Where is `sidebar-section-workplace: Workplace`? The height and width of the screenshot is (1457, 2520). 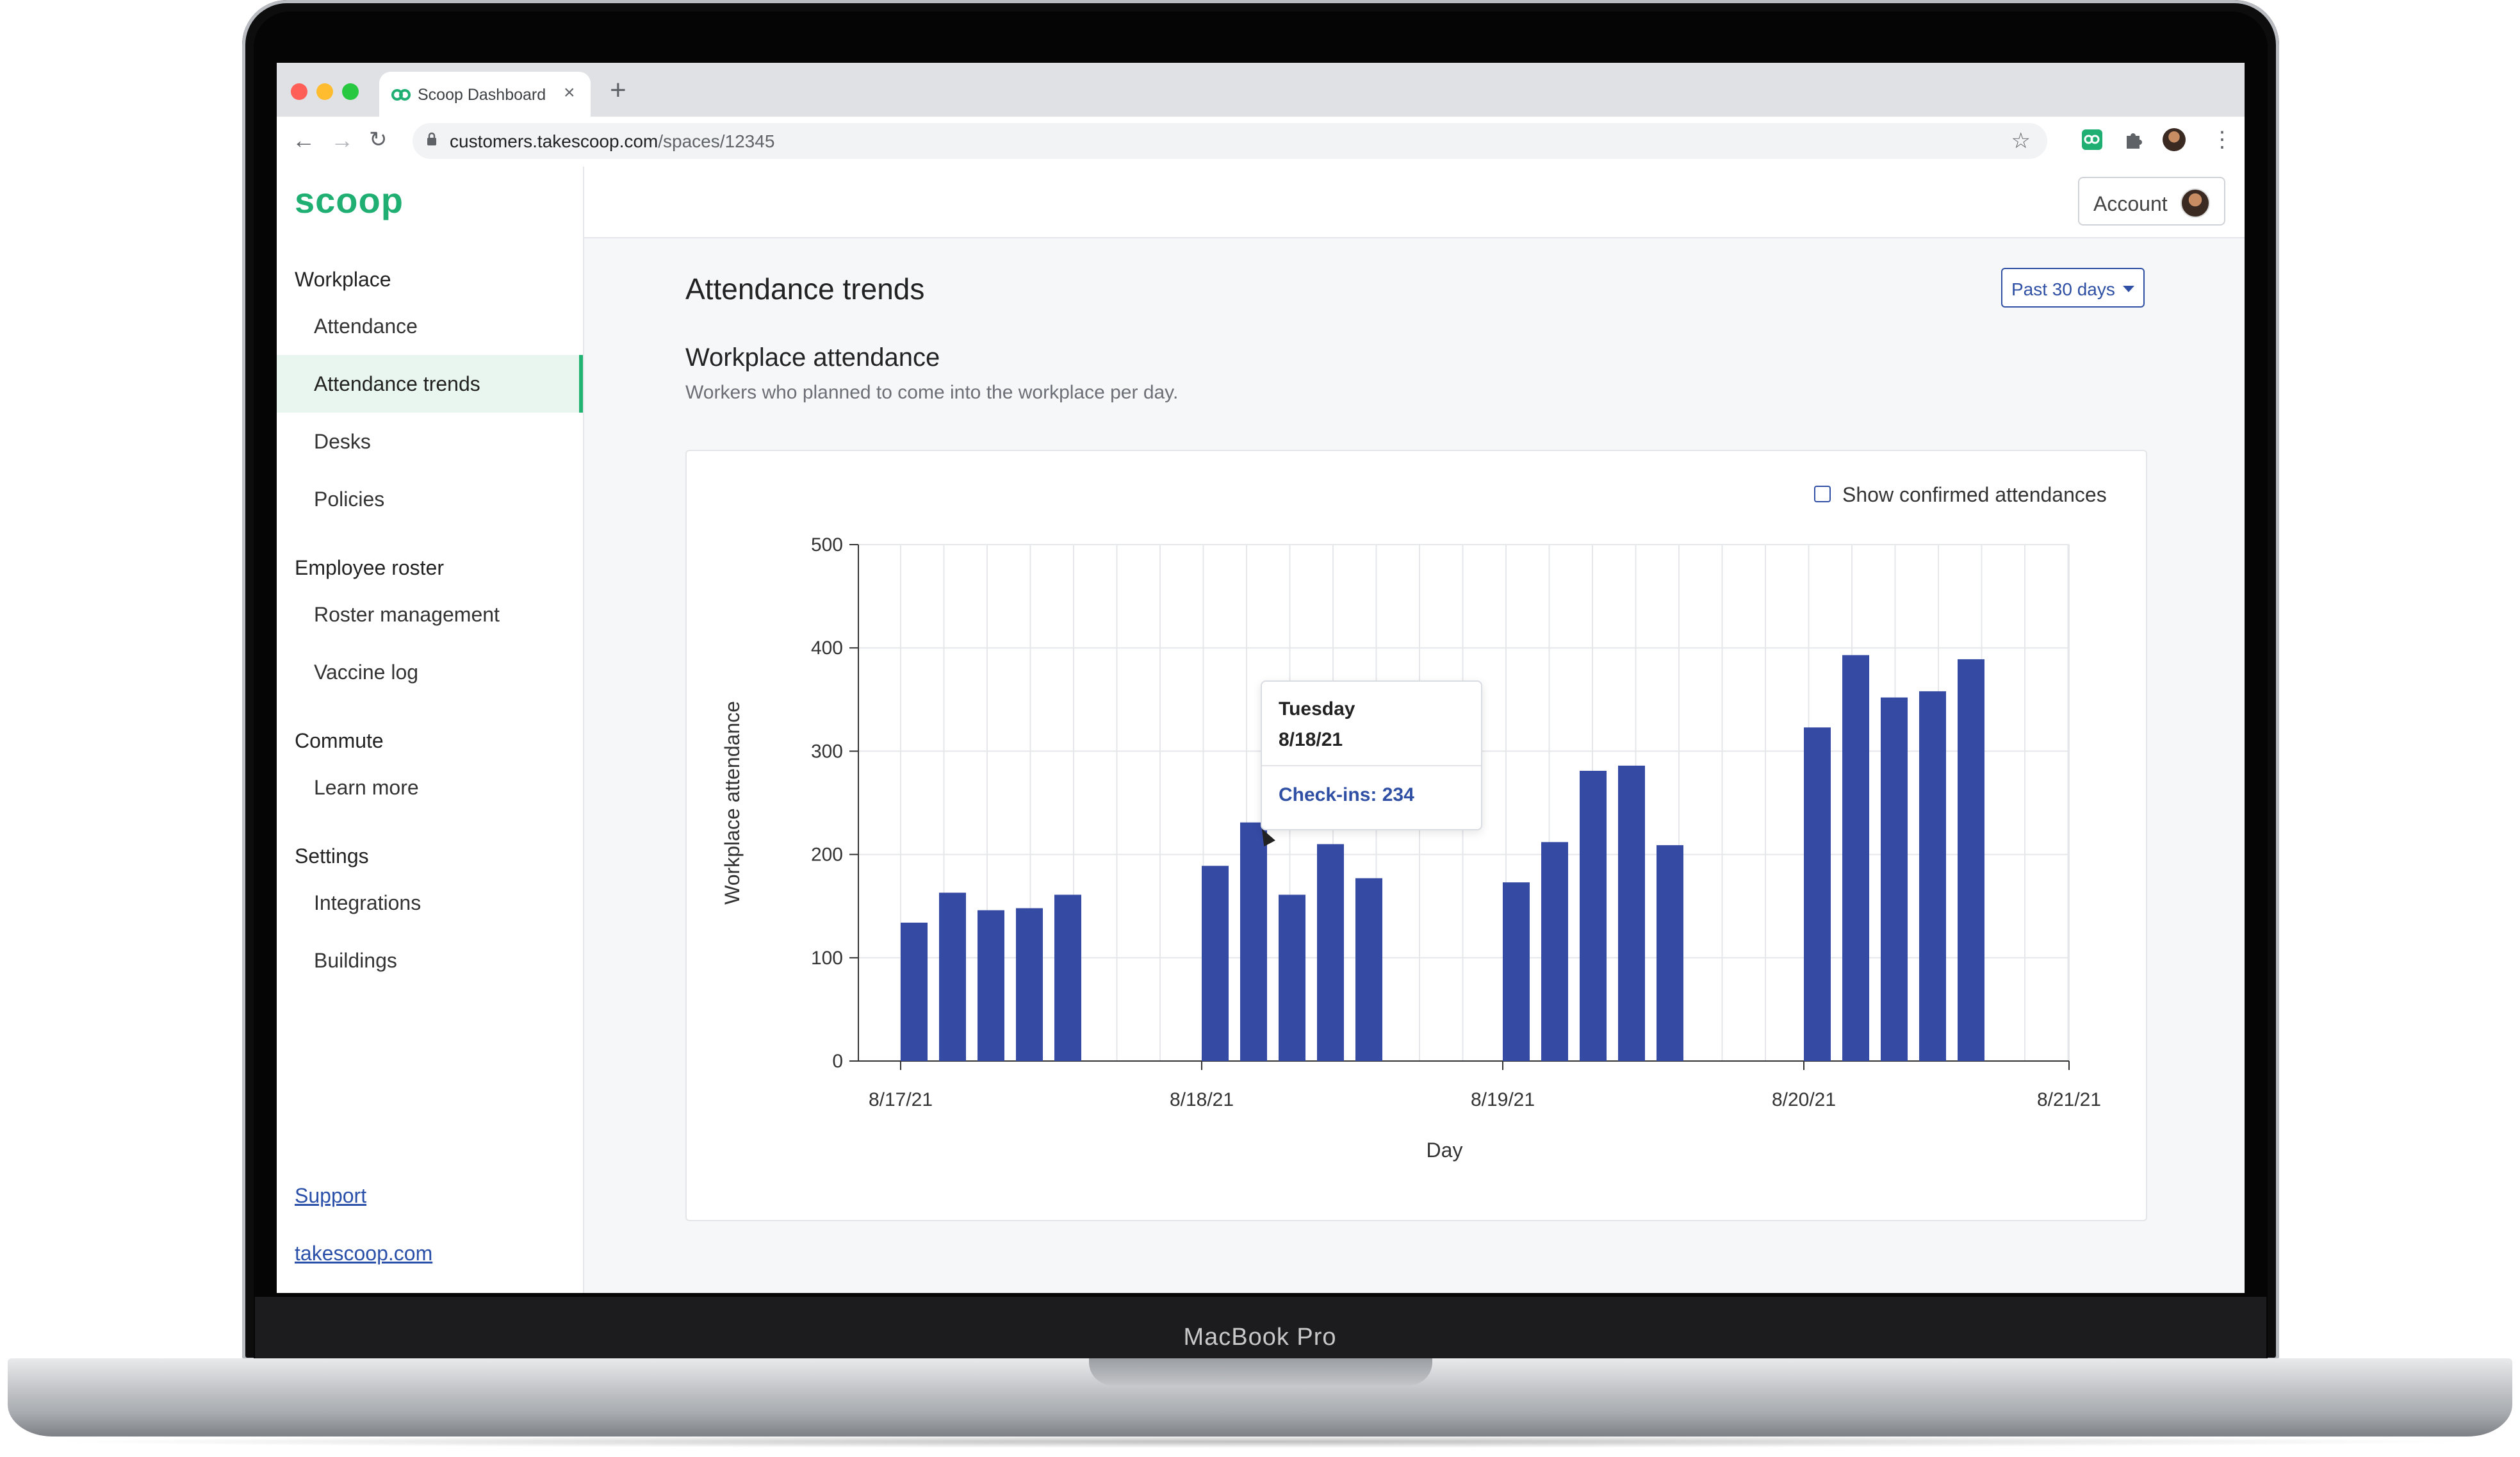
sidebar-section-workplace: Workplace is located at coordinates (343, 279).